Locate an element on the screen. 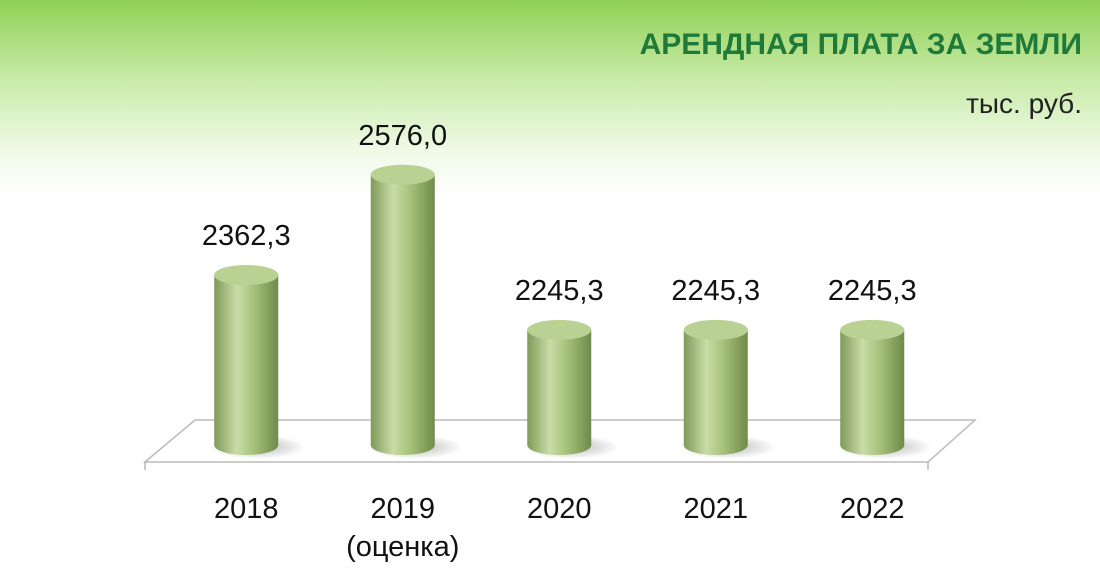  value-label: 2576,0 is located at coordinates (403, 135).